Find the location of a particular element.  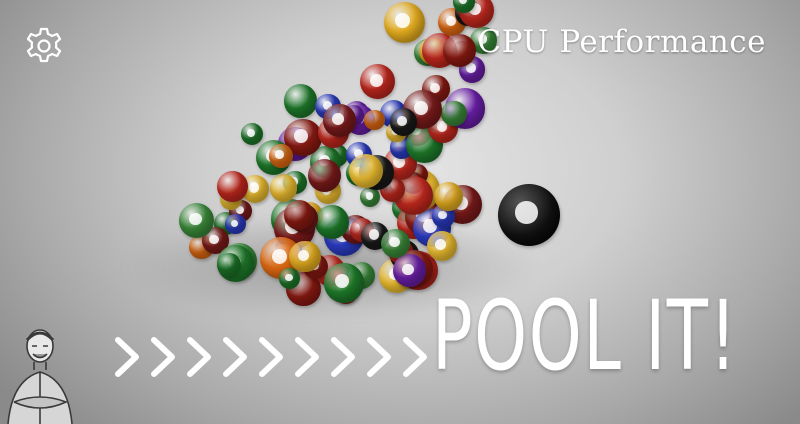

chevron-arrows is located at coordinates (271, 357).